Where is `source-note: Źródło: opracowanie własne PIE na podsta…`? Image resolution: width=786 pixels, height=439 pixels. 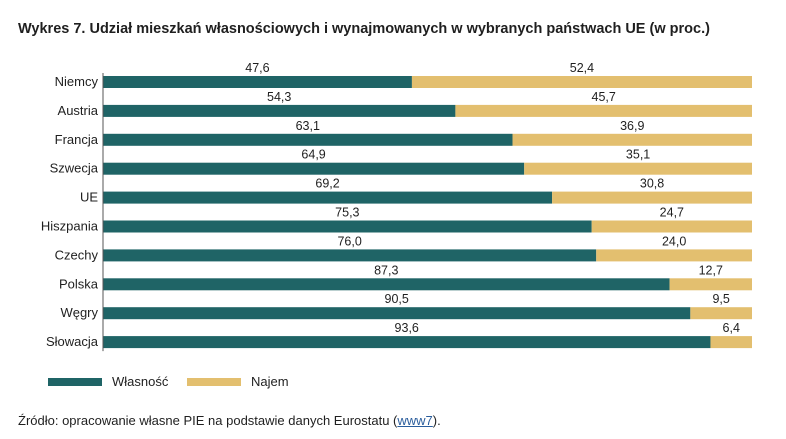 source-note: Źródło: opracowanie własne PIE na podsta… is located at coordinates (229, 420).